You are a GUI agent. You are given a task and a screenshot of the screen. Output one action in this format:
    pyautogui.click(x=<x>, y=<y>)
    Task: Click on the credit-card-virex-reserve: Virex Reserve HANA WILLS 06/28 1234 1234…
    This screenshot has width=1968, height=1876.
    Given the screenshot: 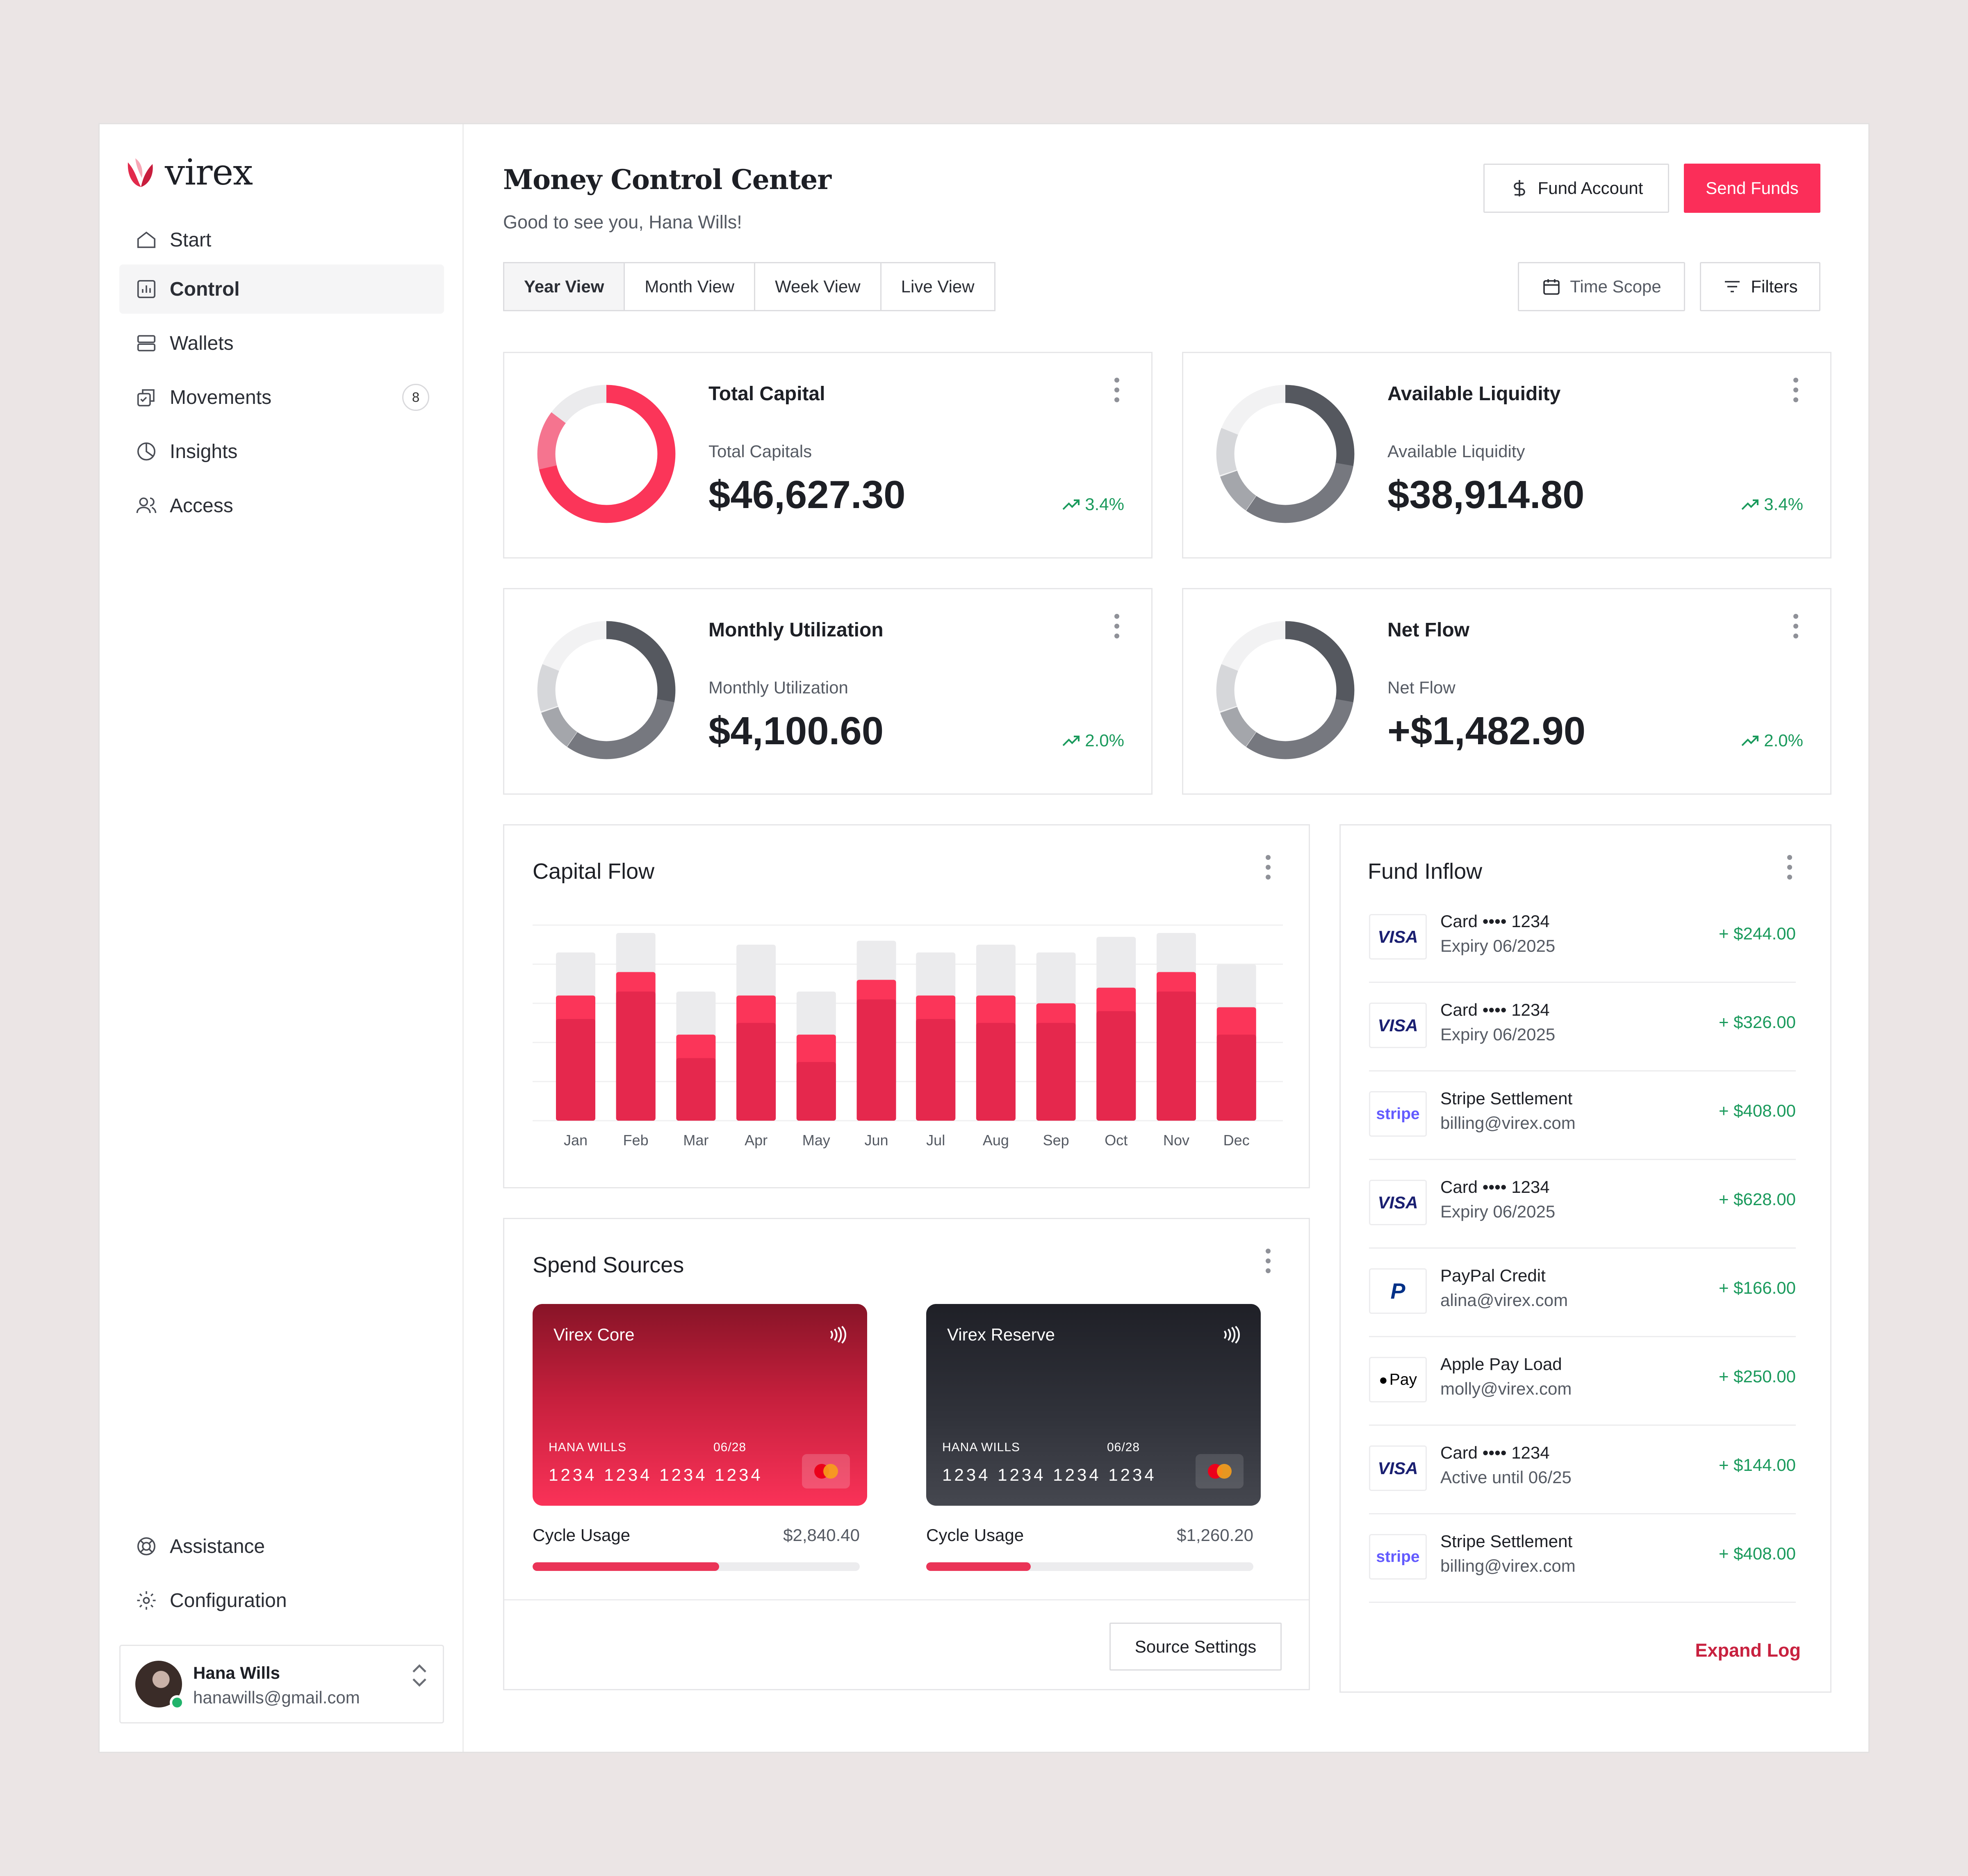 What is the action you would take?
    pyautogui.click(x=1093, y=1405)
    